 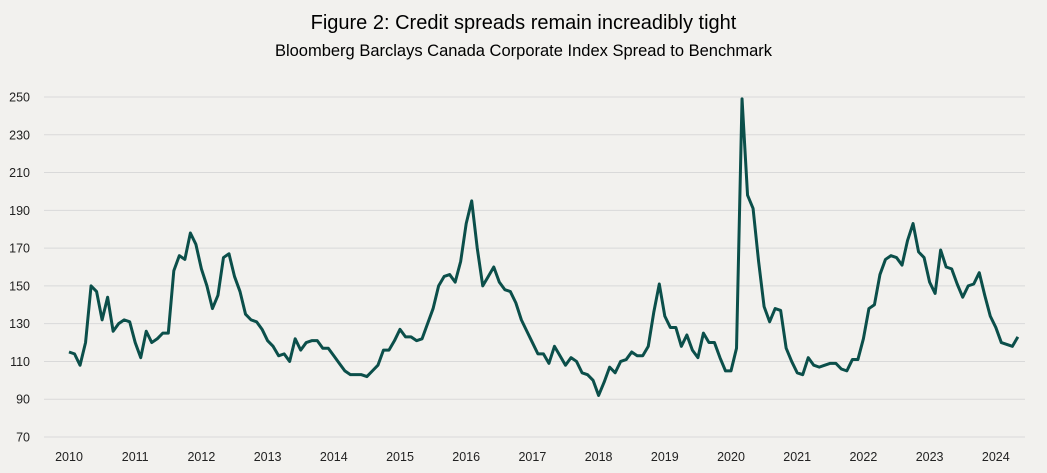 What do you see at coordinates (268, 457) in the screenshot?
I see `x-tick-label: 2013` at bounding box center [268, 457].